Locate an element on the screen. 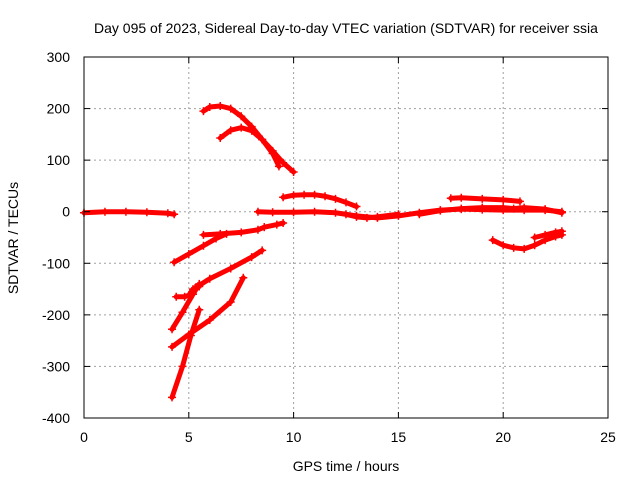  x-tick-label: 20 is located at coordinates (503, 437).